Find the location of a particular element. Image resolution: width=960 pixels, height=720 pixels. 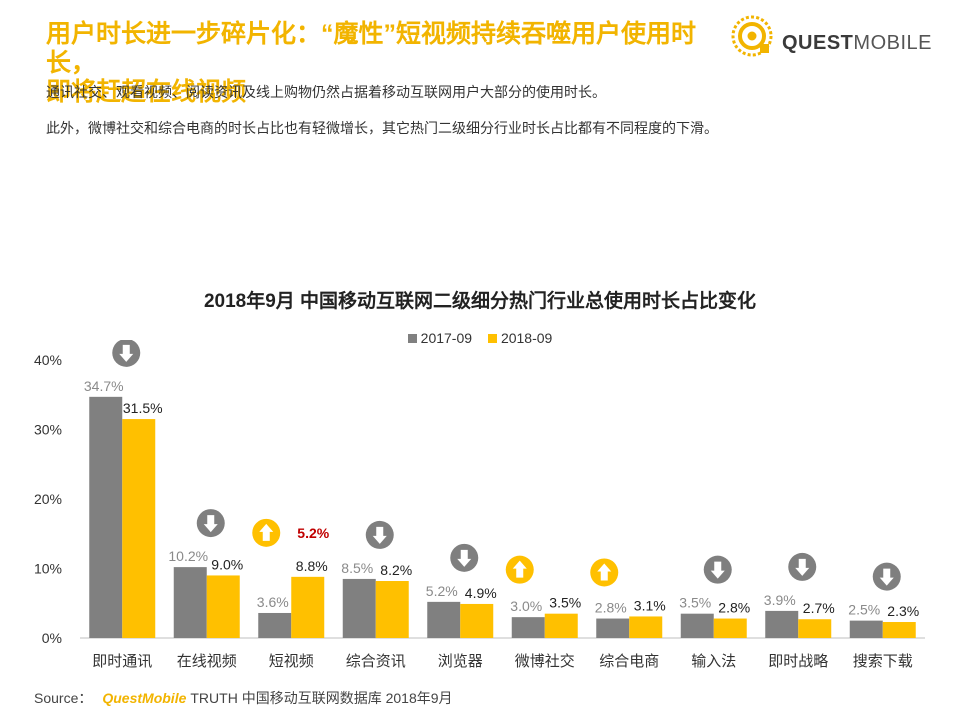

legend-item-2017: 2017-09 is located at coordinates (440, 338).